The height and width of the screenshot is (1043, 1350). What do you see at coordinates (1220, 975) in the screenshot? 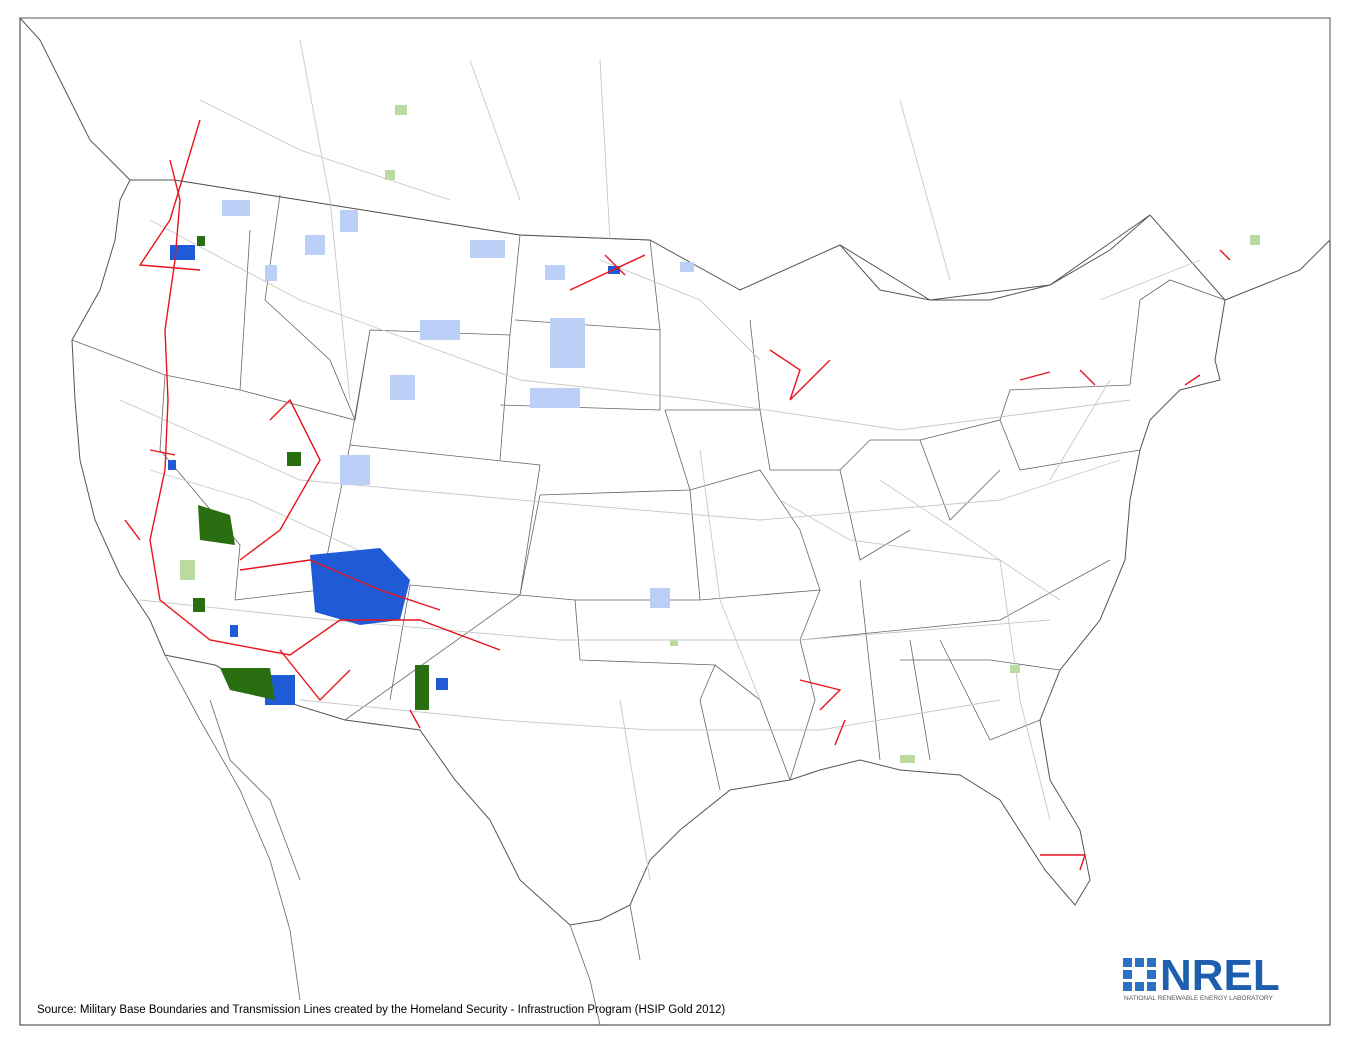
I see `logo-name: NREL` at bounding box center [1220, 975].